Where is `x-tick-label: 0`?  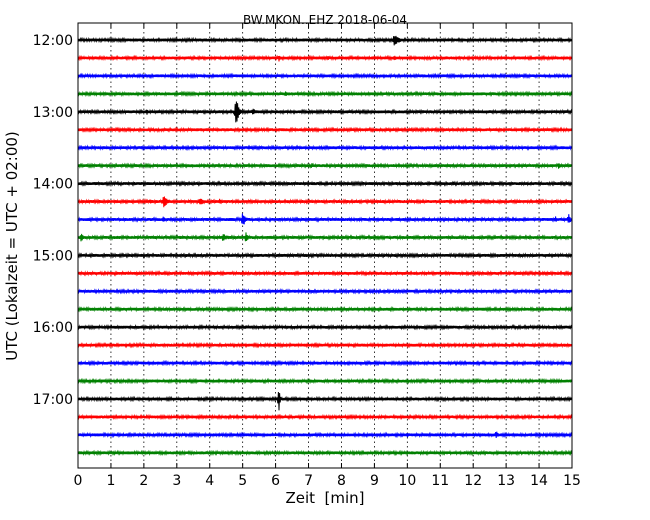
x-tick-label: 0 is located at coordinates (78, 481).